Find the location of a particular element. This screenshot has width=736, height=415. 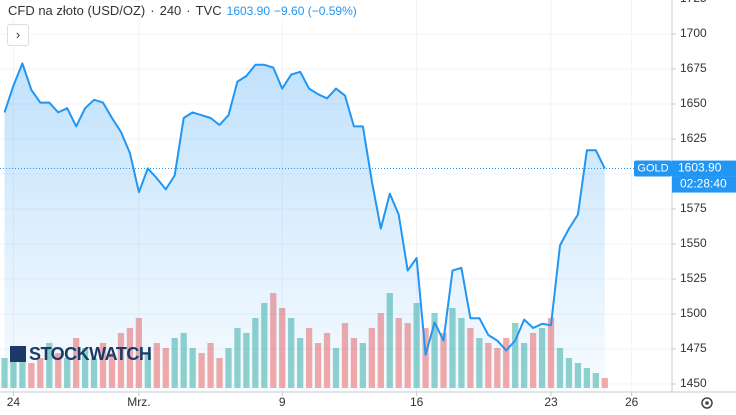

y-tick-label: 1700 is located at coordinates (693, 33).